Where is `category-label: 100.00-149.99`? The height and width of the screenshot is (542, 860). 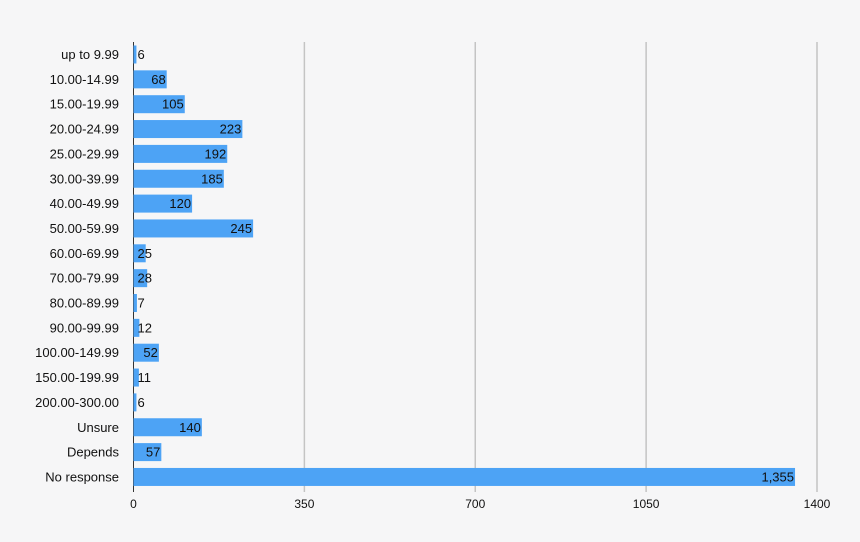 category-label: 100.00-149.99 is located at coordinates (77, 352).